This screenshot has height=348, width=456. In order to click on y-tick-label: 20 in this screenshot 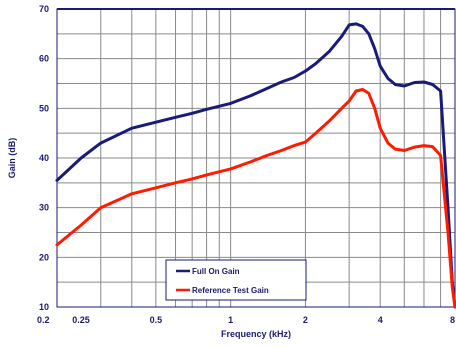, I will do `click(44, 257)`.